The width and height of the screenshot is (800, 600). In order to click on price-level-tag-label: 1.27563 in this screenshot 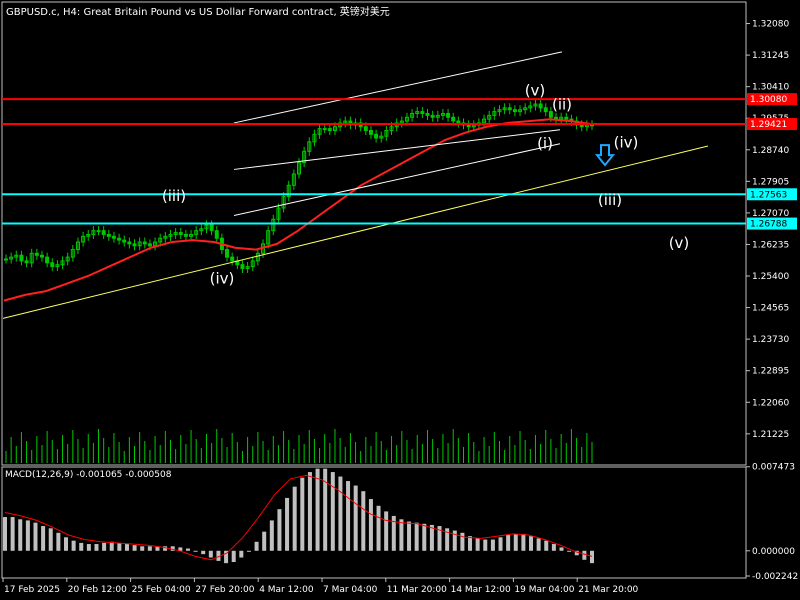, I will do `click(768, 195)`.